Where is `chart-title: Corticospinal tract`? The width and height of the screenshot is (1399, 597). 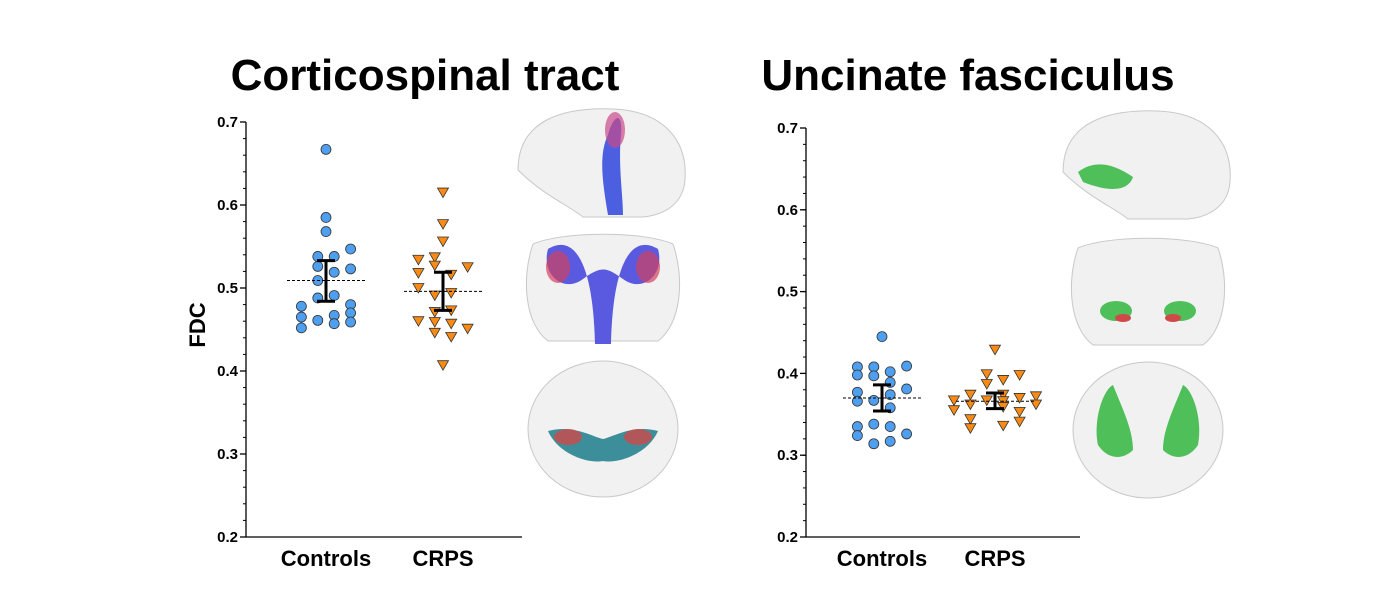 chart-title: Corticospinal tract is located at coordinates (425, 75).